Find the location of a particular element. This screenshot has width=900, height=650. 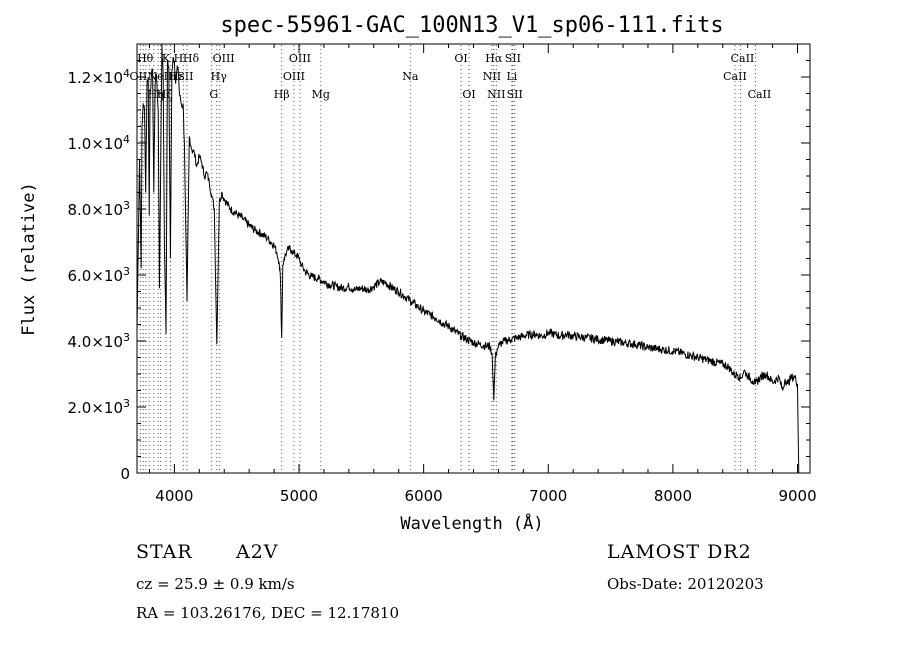

obs-date: Obs-Date: 20120203 is located at coordinates (685, 584).